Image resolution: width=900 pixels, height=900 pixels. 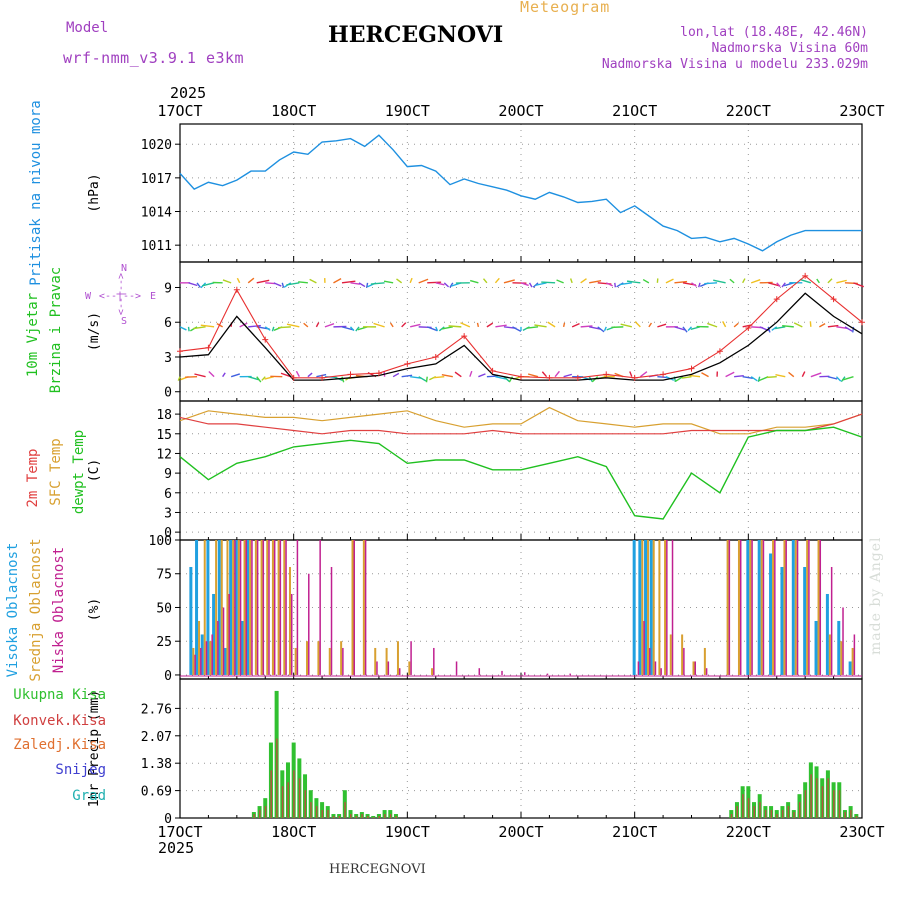 I want to click on x-tick-label-bottom: 21OCT, so click(x=634, y=832).